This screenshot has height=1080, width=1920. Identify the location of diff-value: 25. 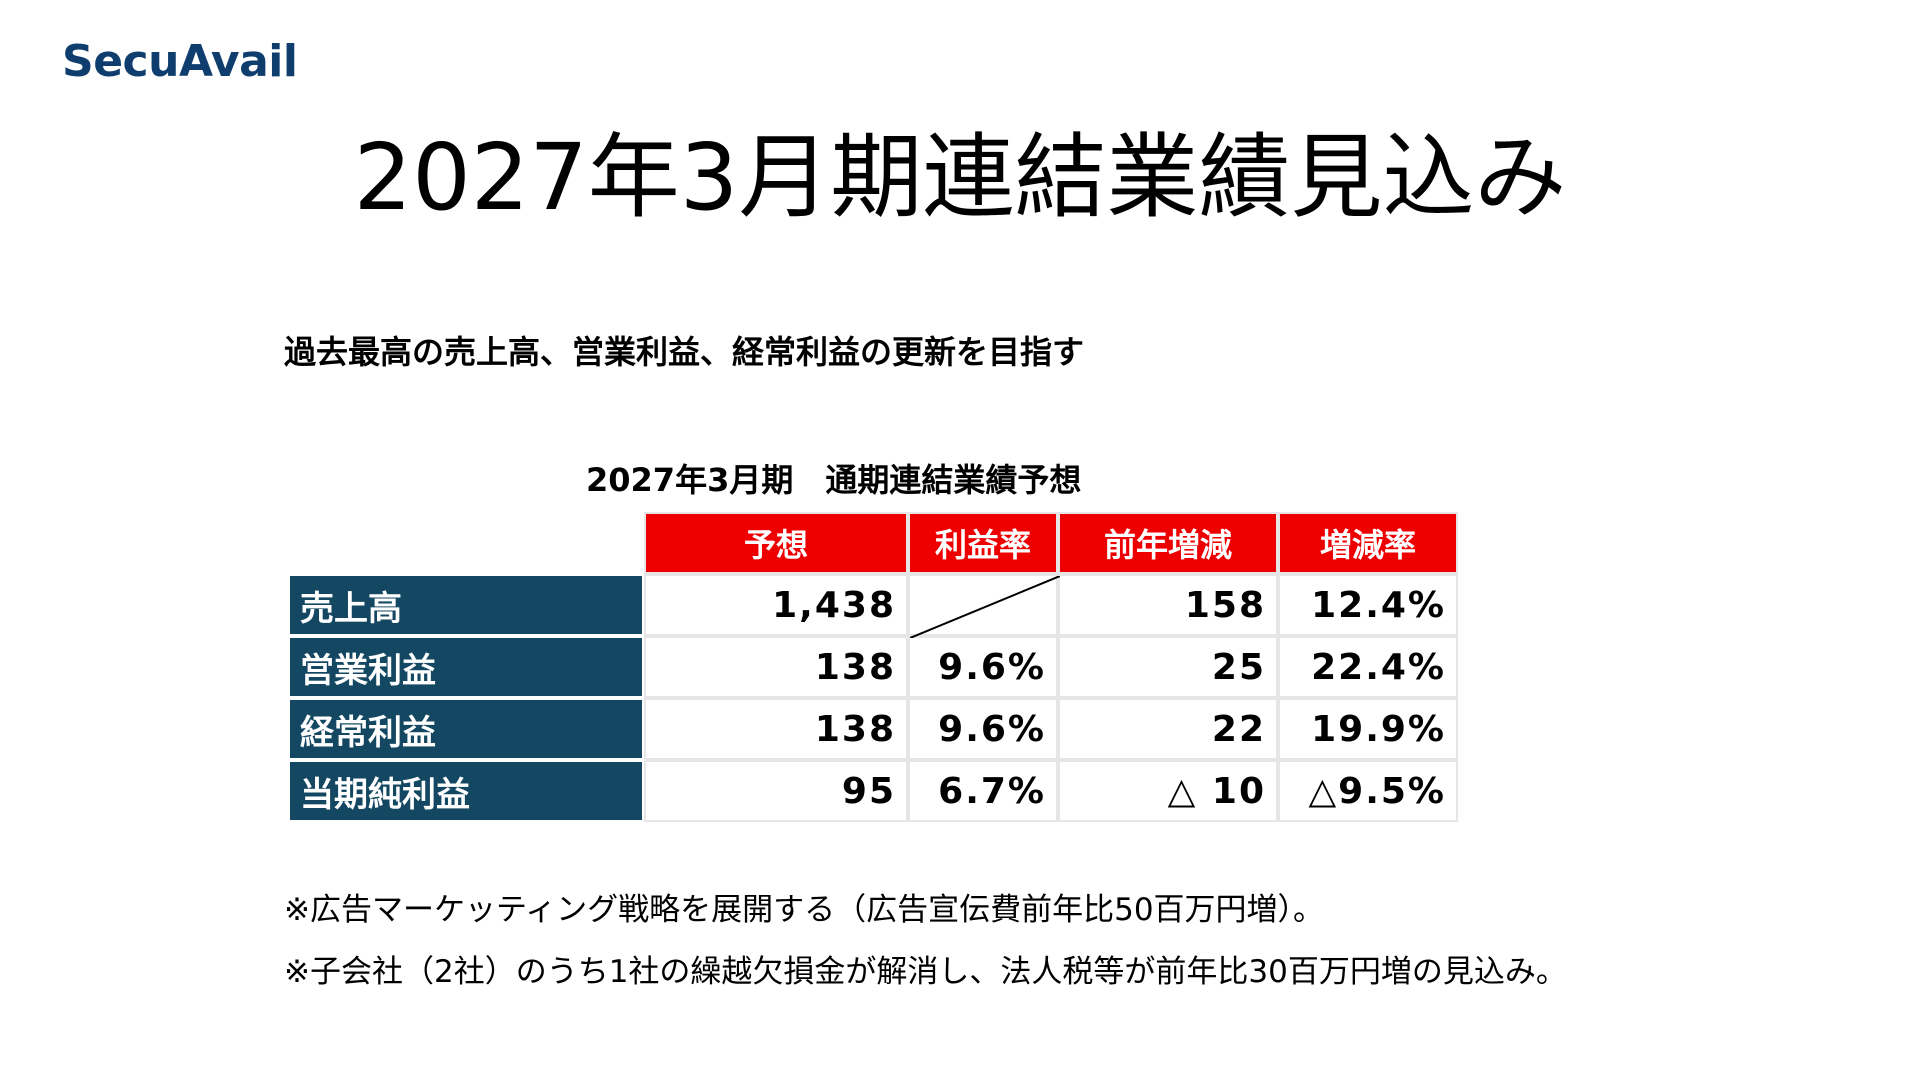
(1168, 667).